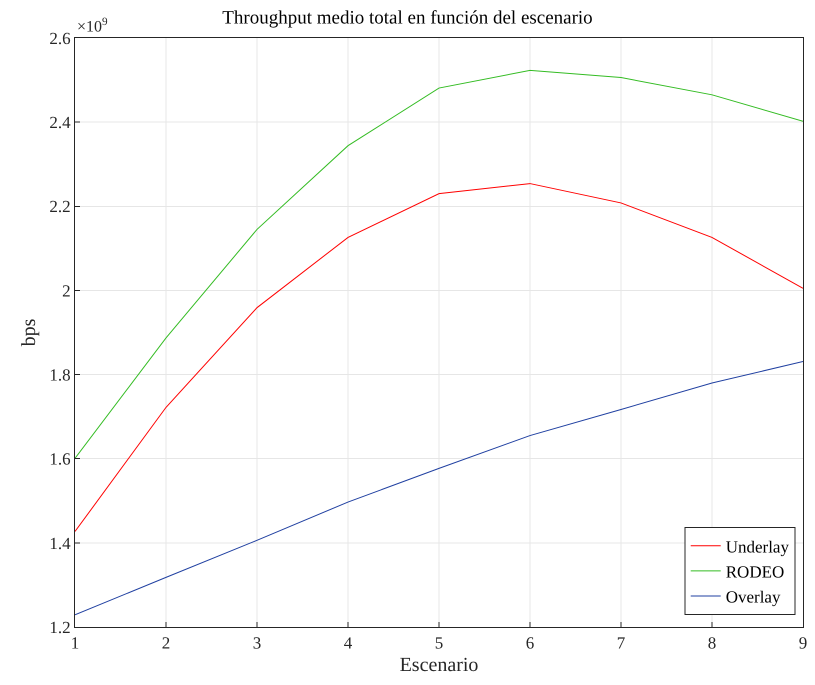 This screenshot has width=815, height=685. I want to click on x-tick-label: 4, so click(348, 642).